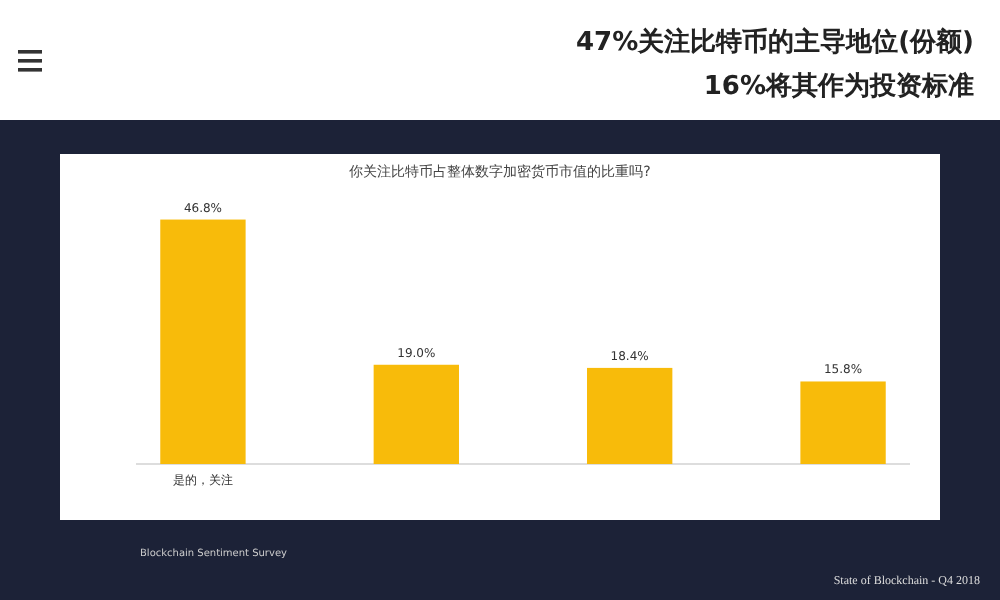 This screenshot has width=1000, height=600. I want to click on chart-subtitle: 16%将其作为投资标准, so click(838, 86).